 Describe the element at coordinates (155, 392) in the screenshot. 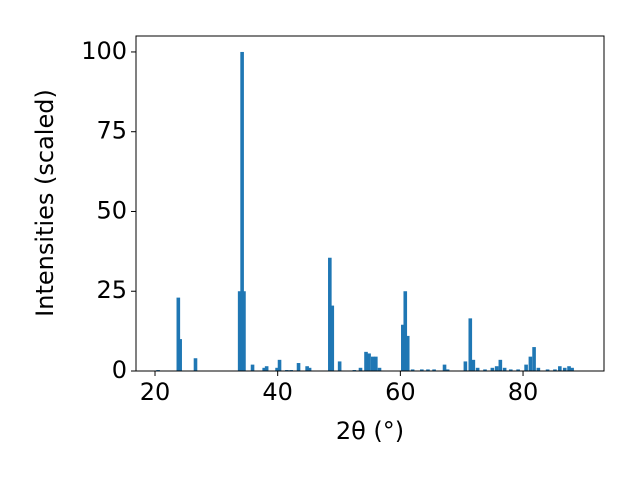

I see `x-tick-label: 20` at that location.